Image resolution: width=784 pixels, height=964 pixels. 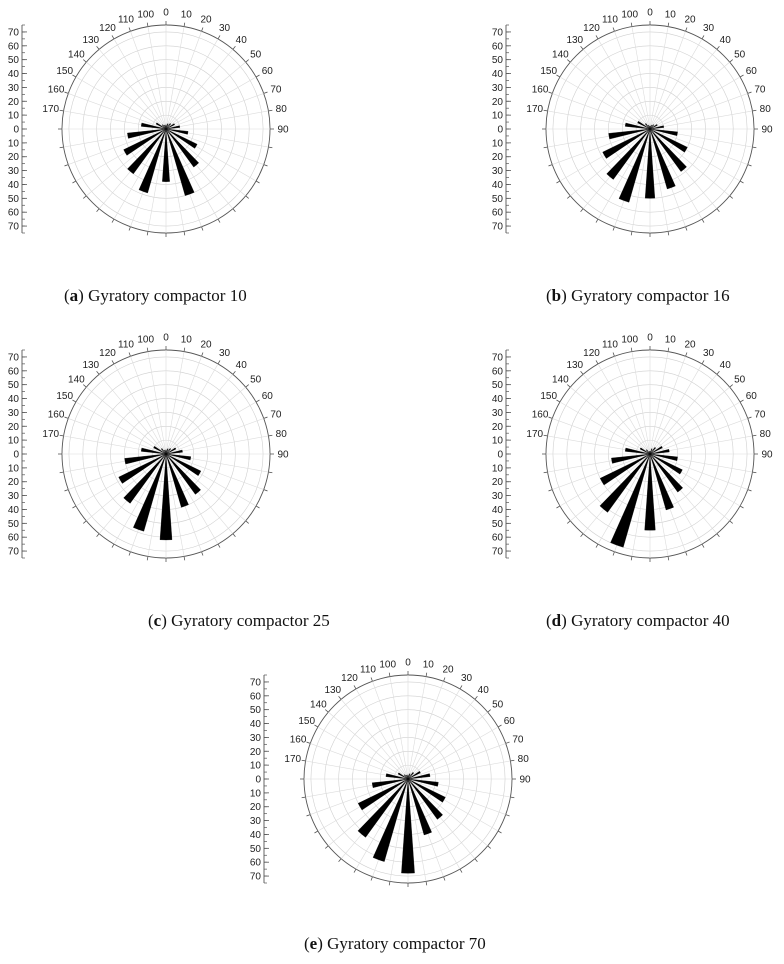 I want to click on angle-label-e: 140, so click(x=318, y=704).